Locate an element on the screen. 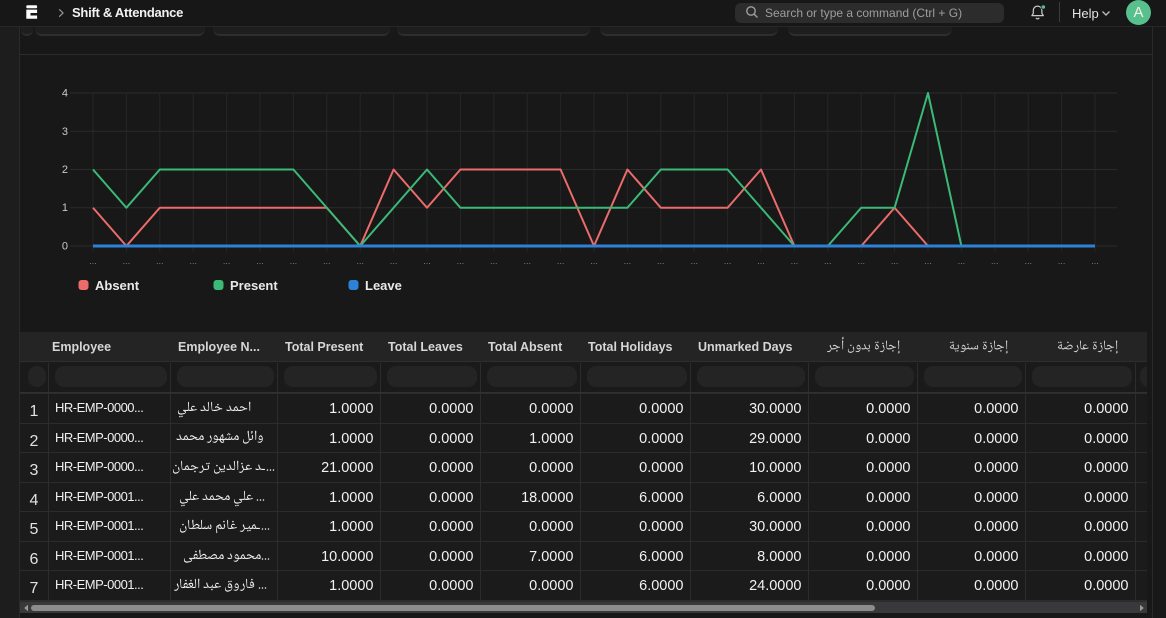 The height and width of the screenshot is (618, 1166). svg-text: 4 is located at coordinates (65, 94).